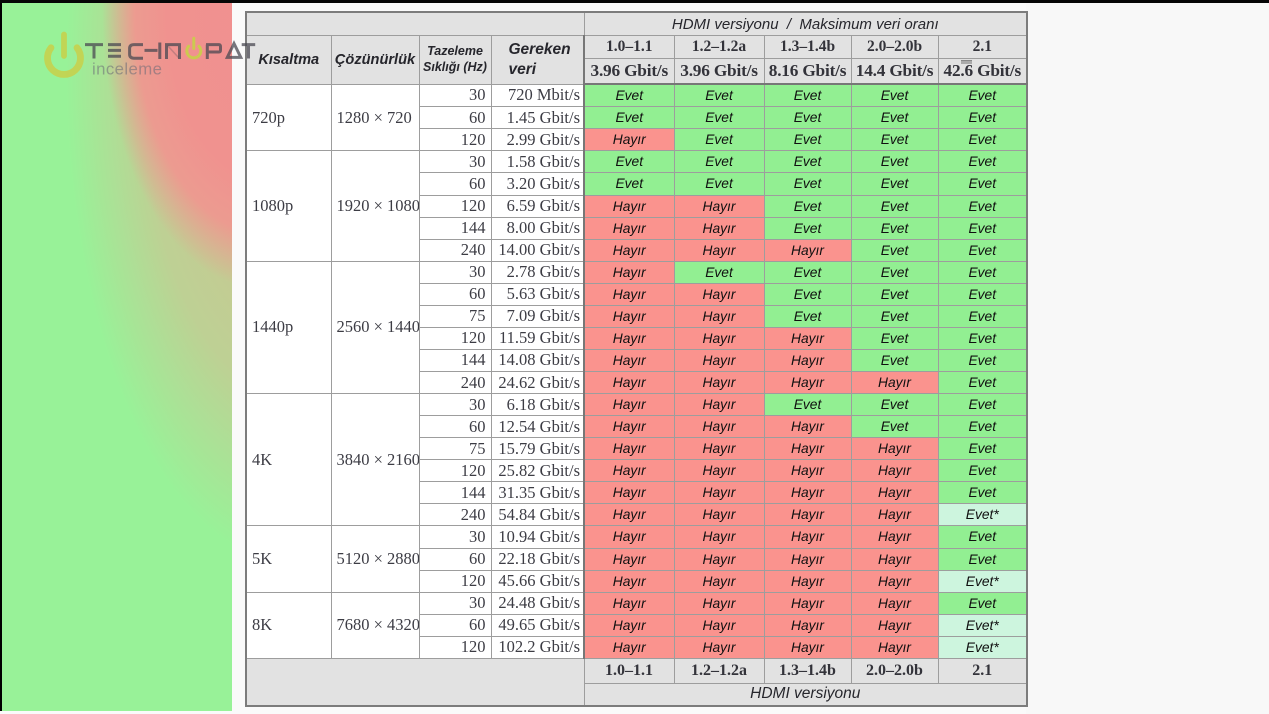 The image size is (1269, 714). I want to click on svg-text: inceleme, so click(127, 69).